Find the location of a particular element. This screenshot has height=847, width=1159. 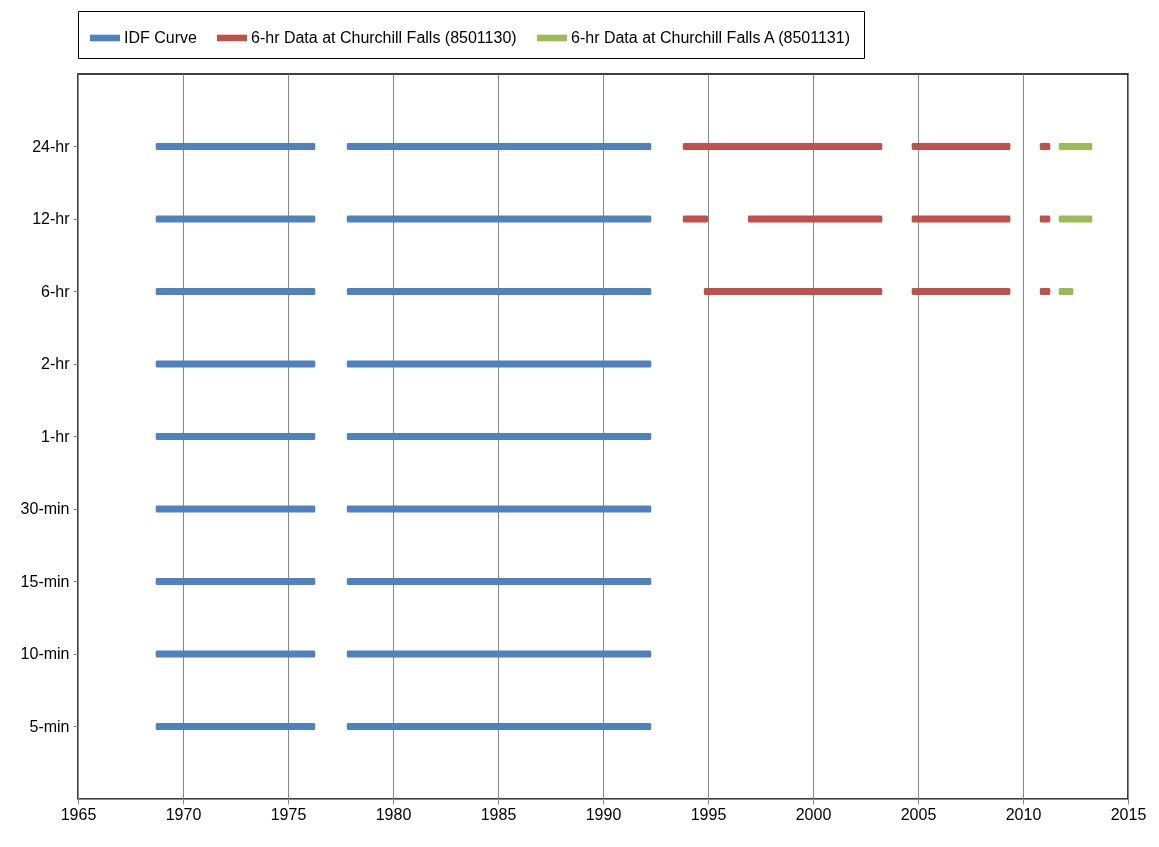

x-tick-label: 1995 is located at coordinates (708, 814).